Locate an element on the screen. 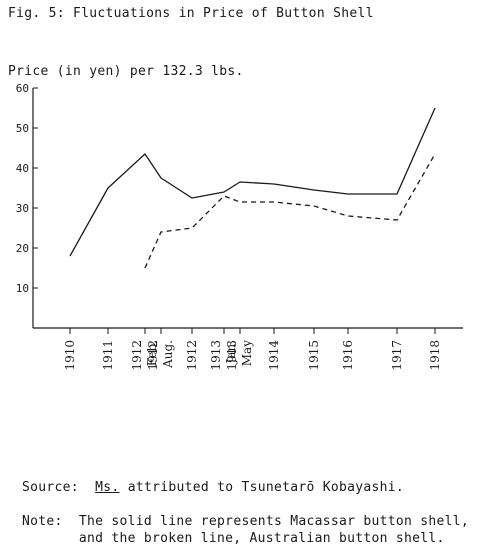 The width and height of the screenshot is (485, 555). y-tick-label: 60 is located at coordinates (22, 88).